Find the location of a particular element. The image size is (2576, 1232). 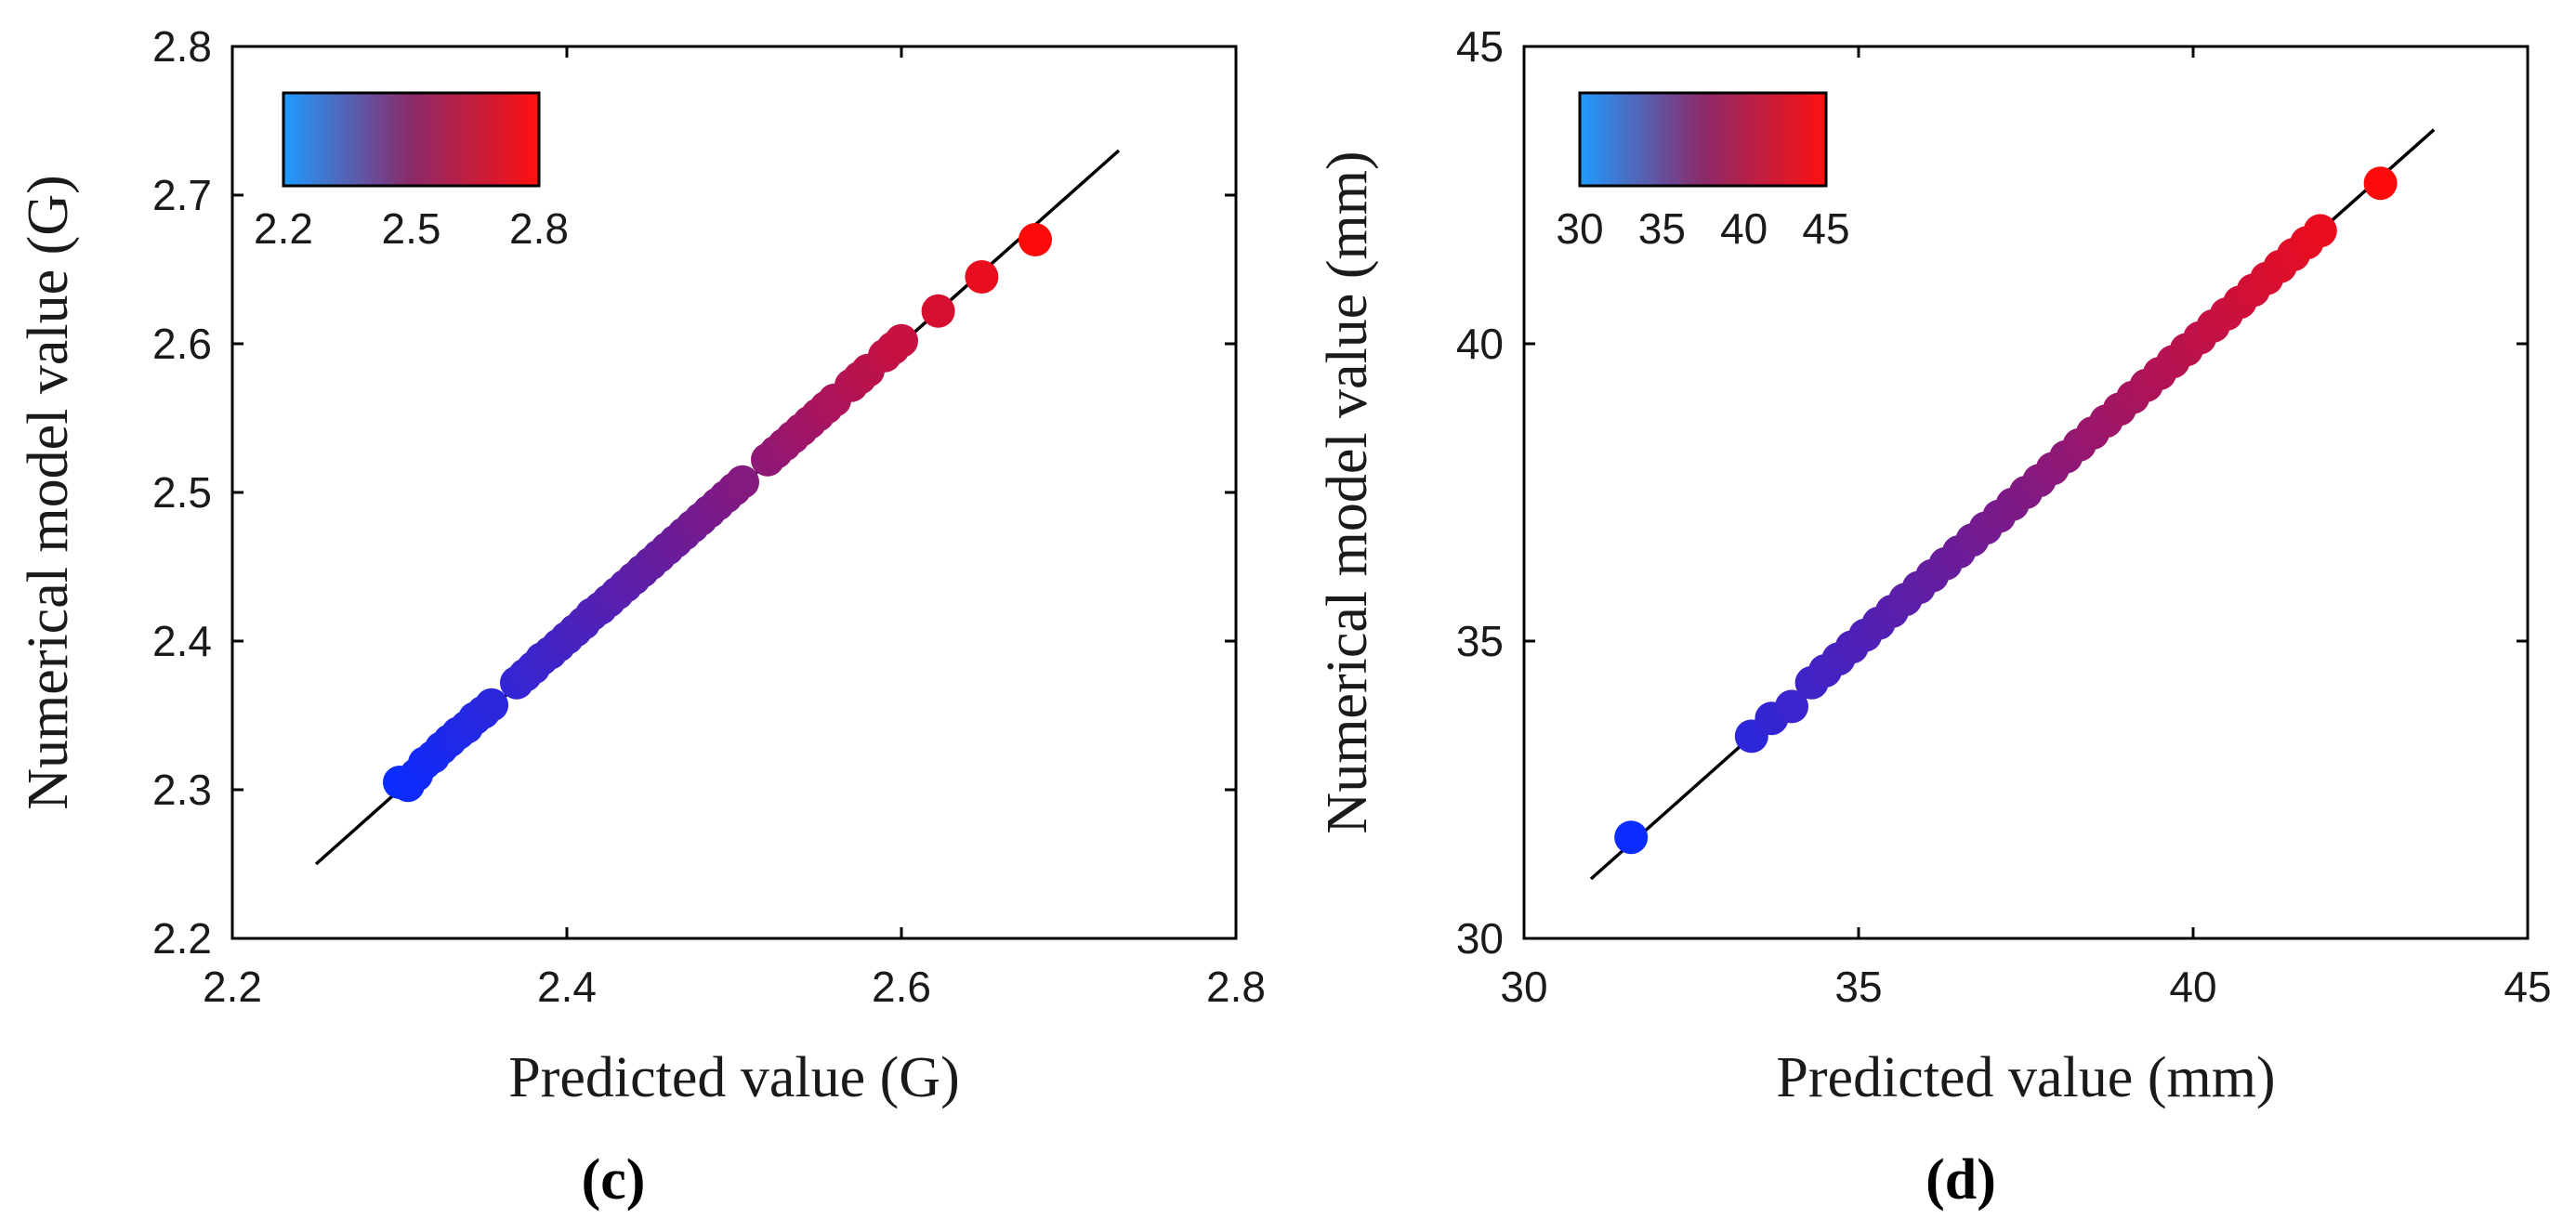

panel-d-y-tick-label: 35 is located at coordinates (1480, 641).